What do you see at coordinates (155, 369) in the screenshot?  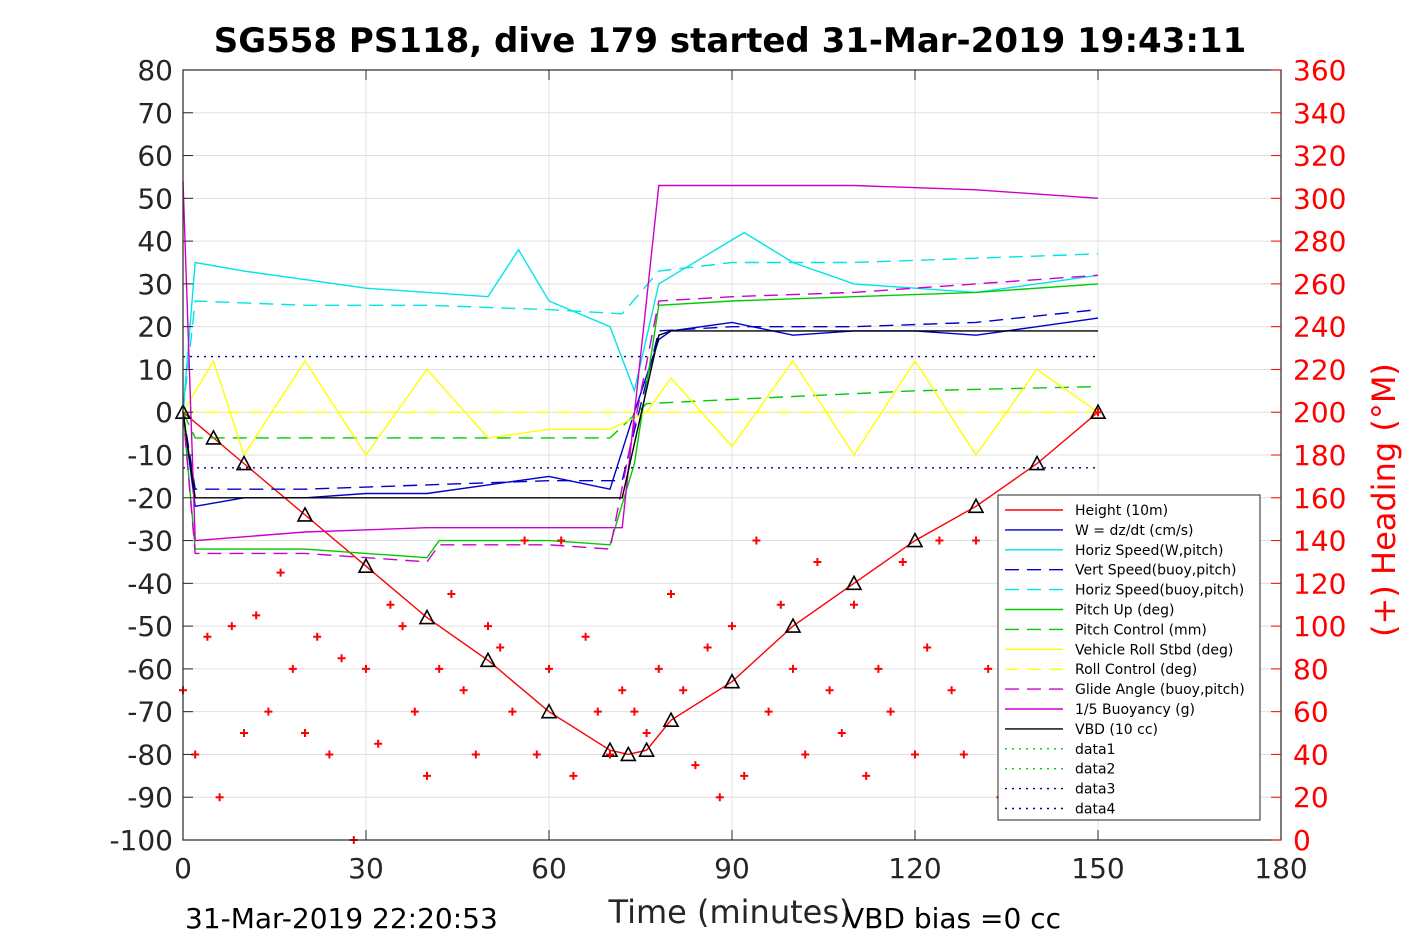 I see `y-tick-label: 10` at bounding box center [155, 369].